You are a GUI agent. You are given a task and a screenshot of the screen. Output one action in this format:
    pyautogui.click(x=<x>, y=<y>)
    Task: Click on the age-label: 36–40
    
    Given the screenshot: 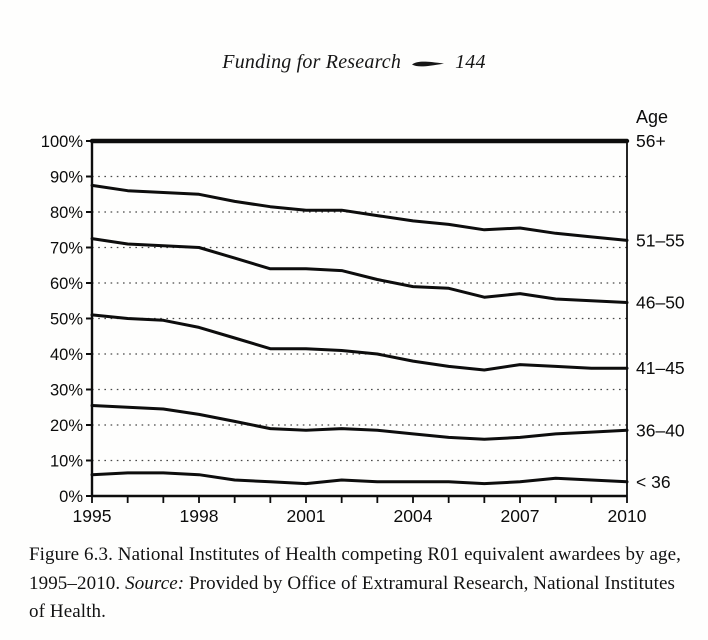 What is the action you would take?
    pyautogui.click(x=660, y=430)
    